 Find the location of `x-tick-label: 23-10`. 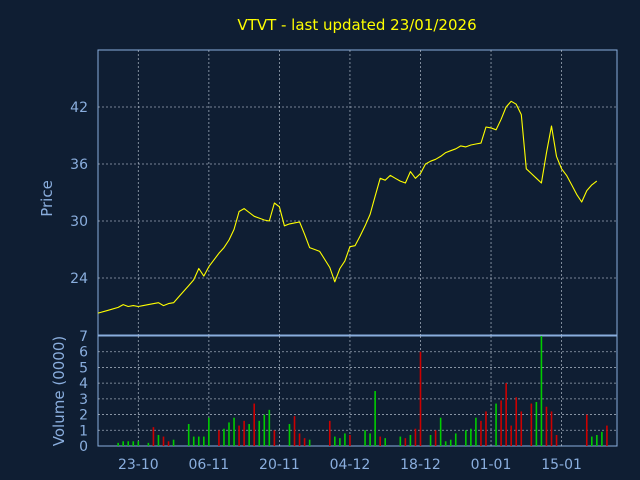

x-tick-label: 23-10 is located at coordinates (138, 465).